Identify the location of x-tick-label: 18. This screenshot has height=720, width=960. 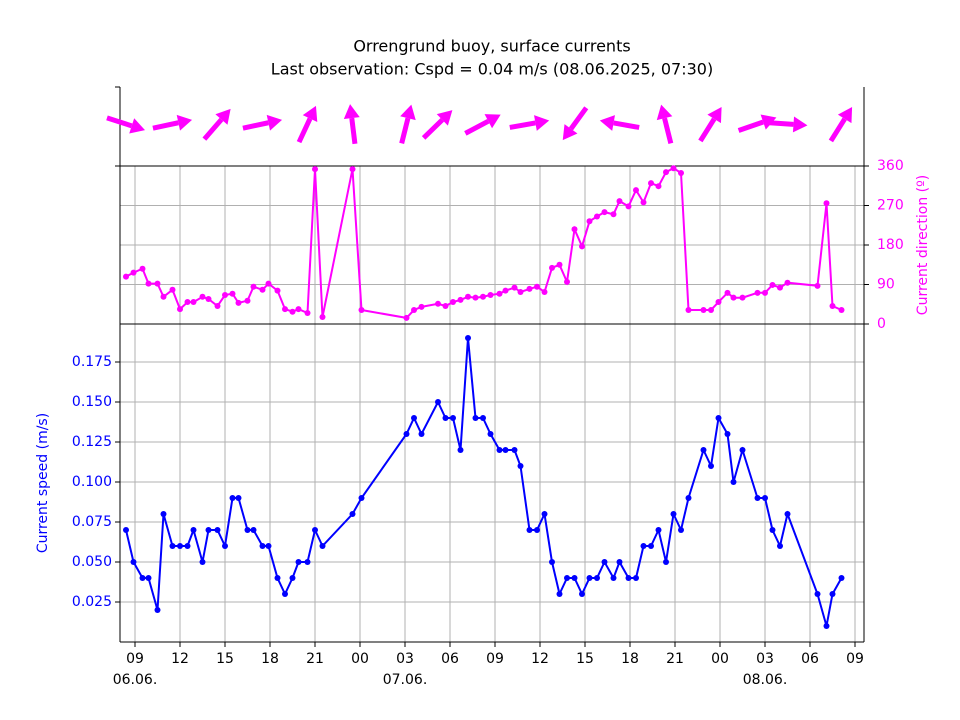
(270, 659).